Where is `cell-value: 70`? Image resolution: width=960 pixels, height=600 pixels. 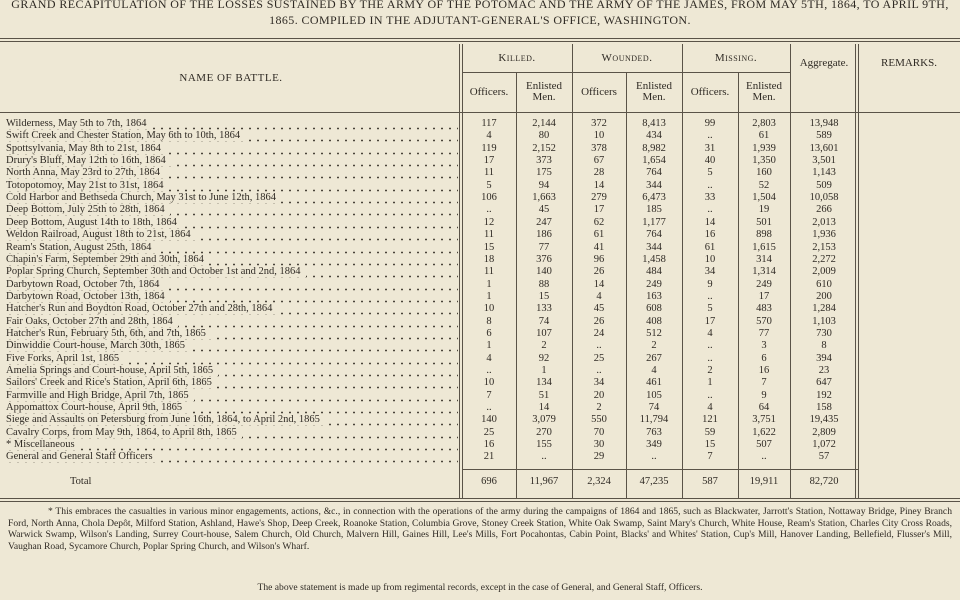 cell-value: 70 is located at coordinates (599, 432).